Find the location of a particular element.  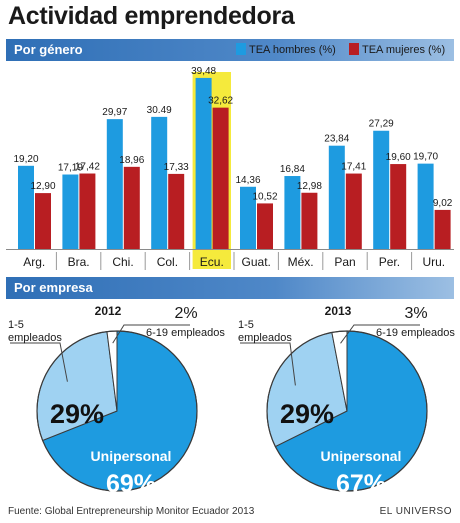

data-label-mujeres: 32,62 is located at coordinates (220, 101).